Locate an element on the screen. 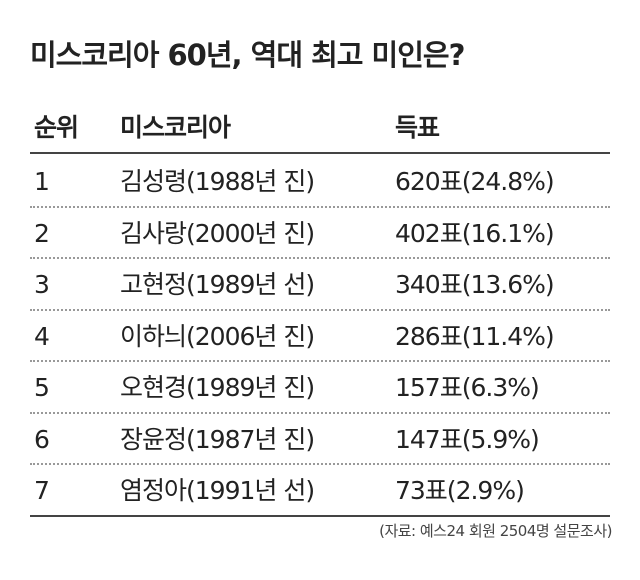 This screenshot has width=640, height=580. table-cell: 3 is located at coordinates (42, 284).